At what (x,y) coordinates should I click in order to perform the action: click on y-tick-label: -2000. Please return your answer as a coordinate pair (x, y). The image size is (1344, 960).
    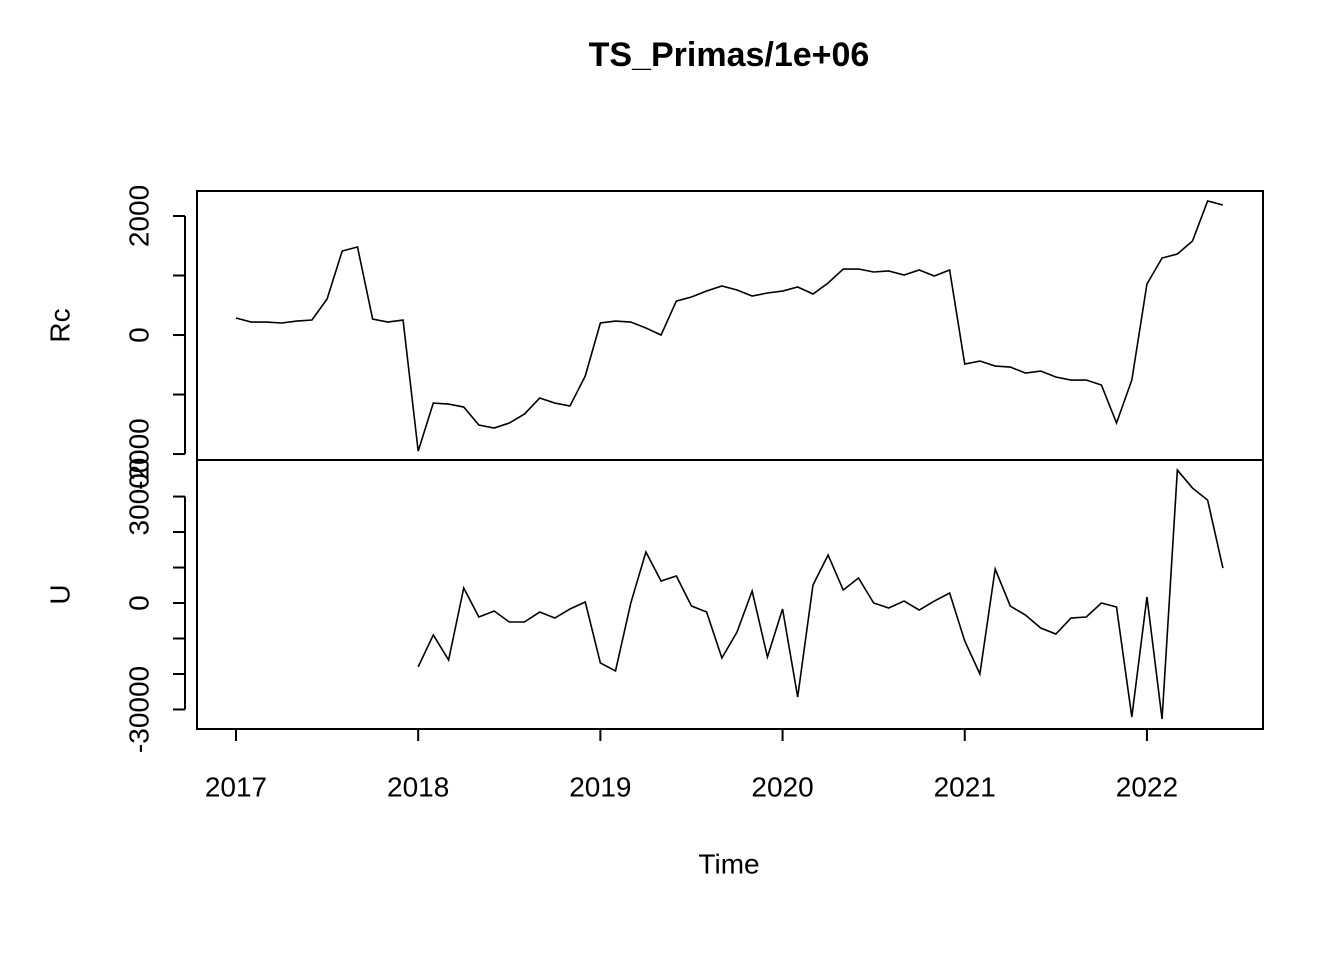
    Looking at the image, I should click on (138, 454).